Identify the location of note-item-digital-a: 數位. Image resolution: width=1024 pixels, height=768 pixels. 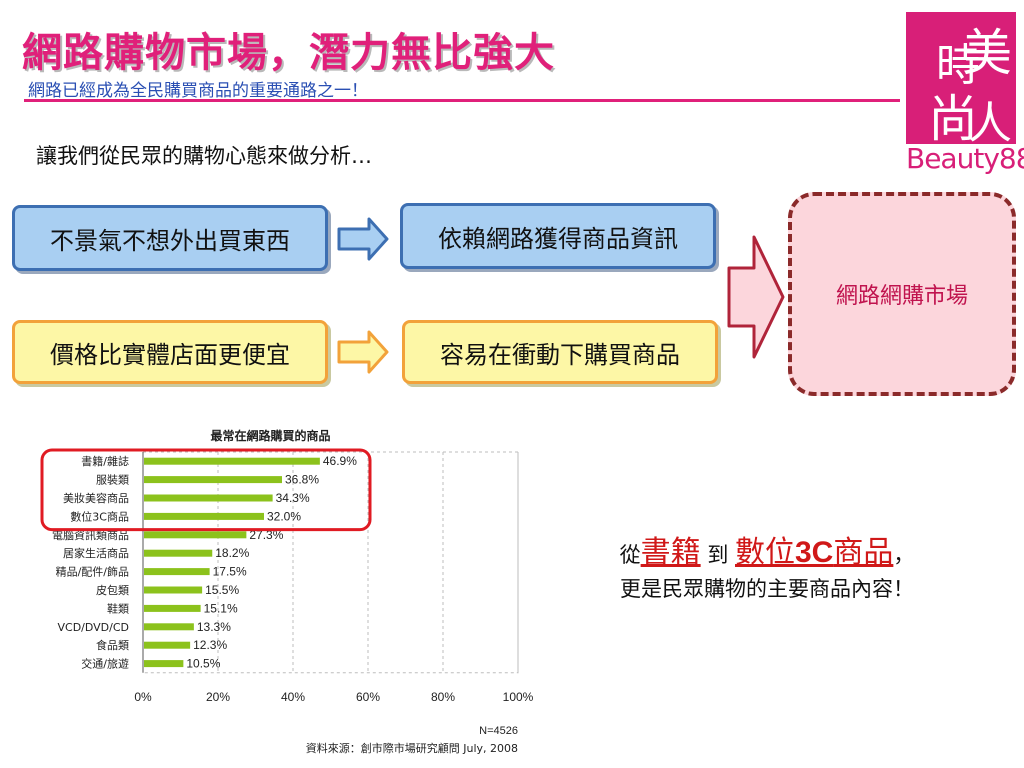
(765, 552).